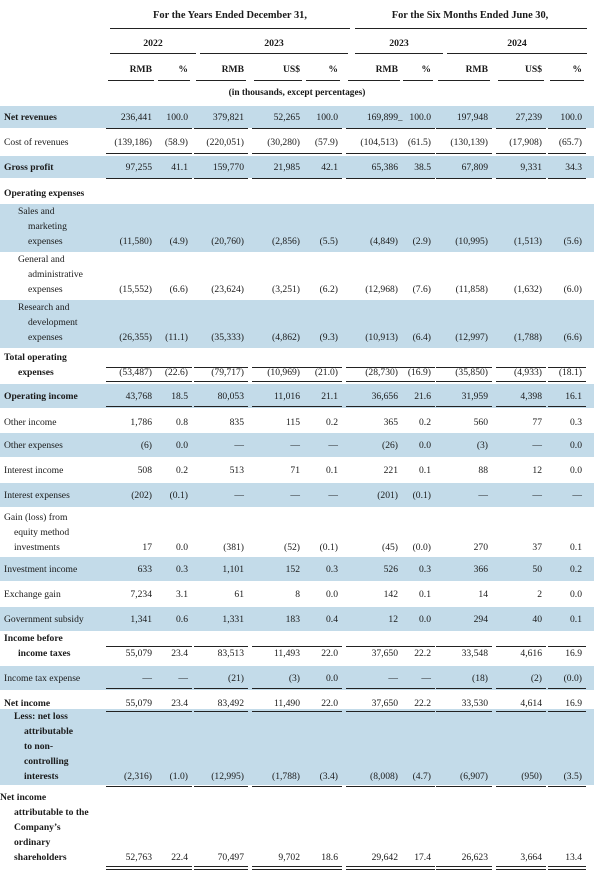 The height and width of the screenshot is (892, 594). I want to click on year-2023-heading: 2023, so click(274, 43).